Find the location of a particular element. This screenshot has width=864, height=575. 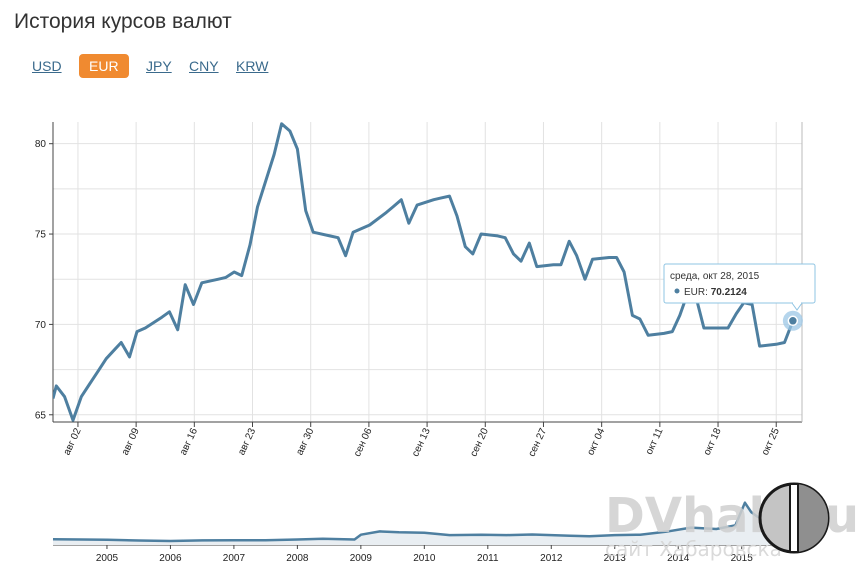

tooltip-colon: : is located at coordinates (708, 292).